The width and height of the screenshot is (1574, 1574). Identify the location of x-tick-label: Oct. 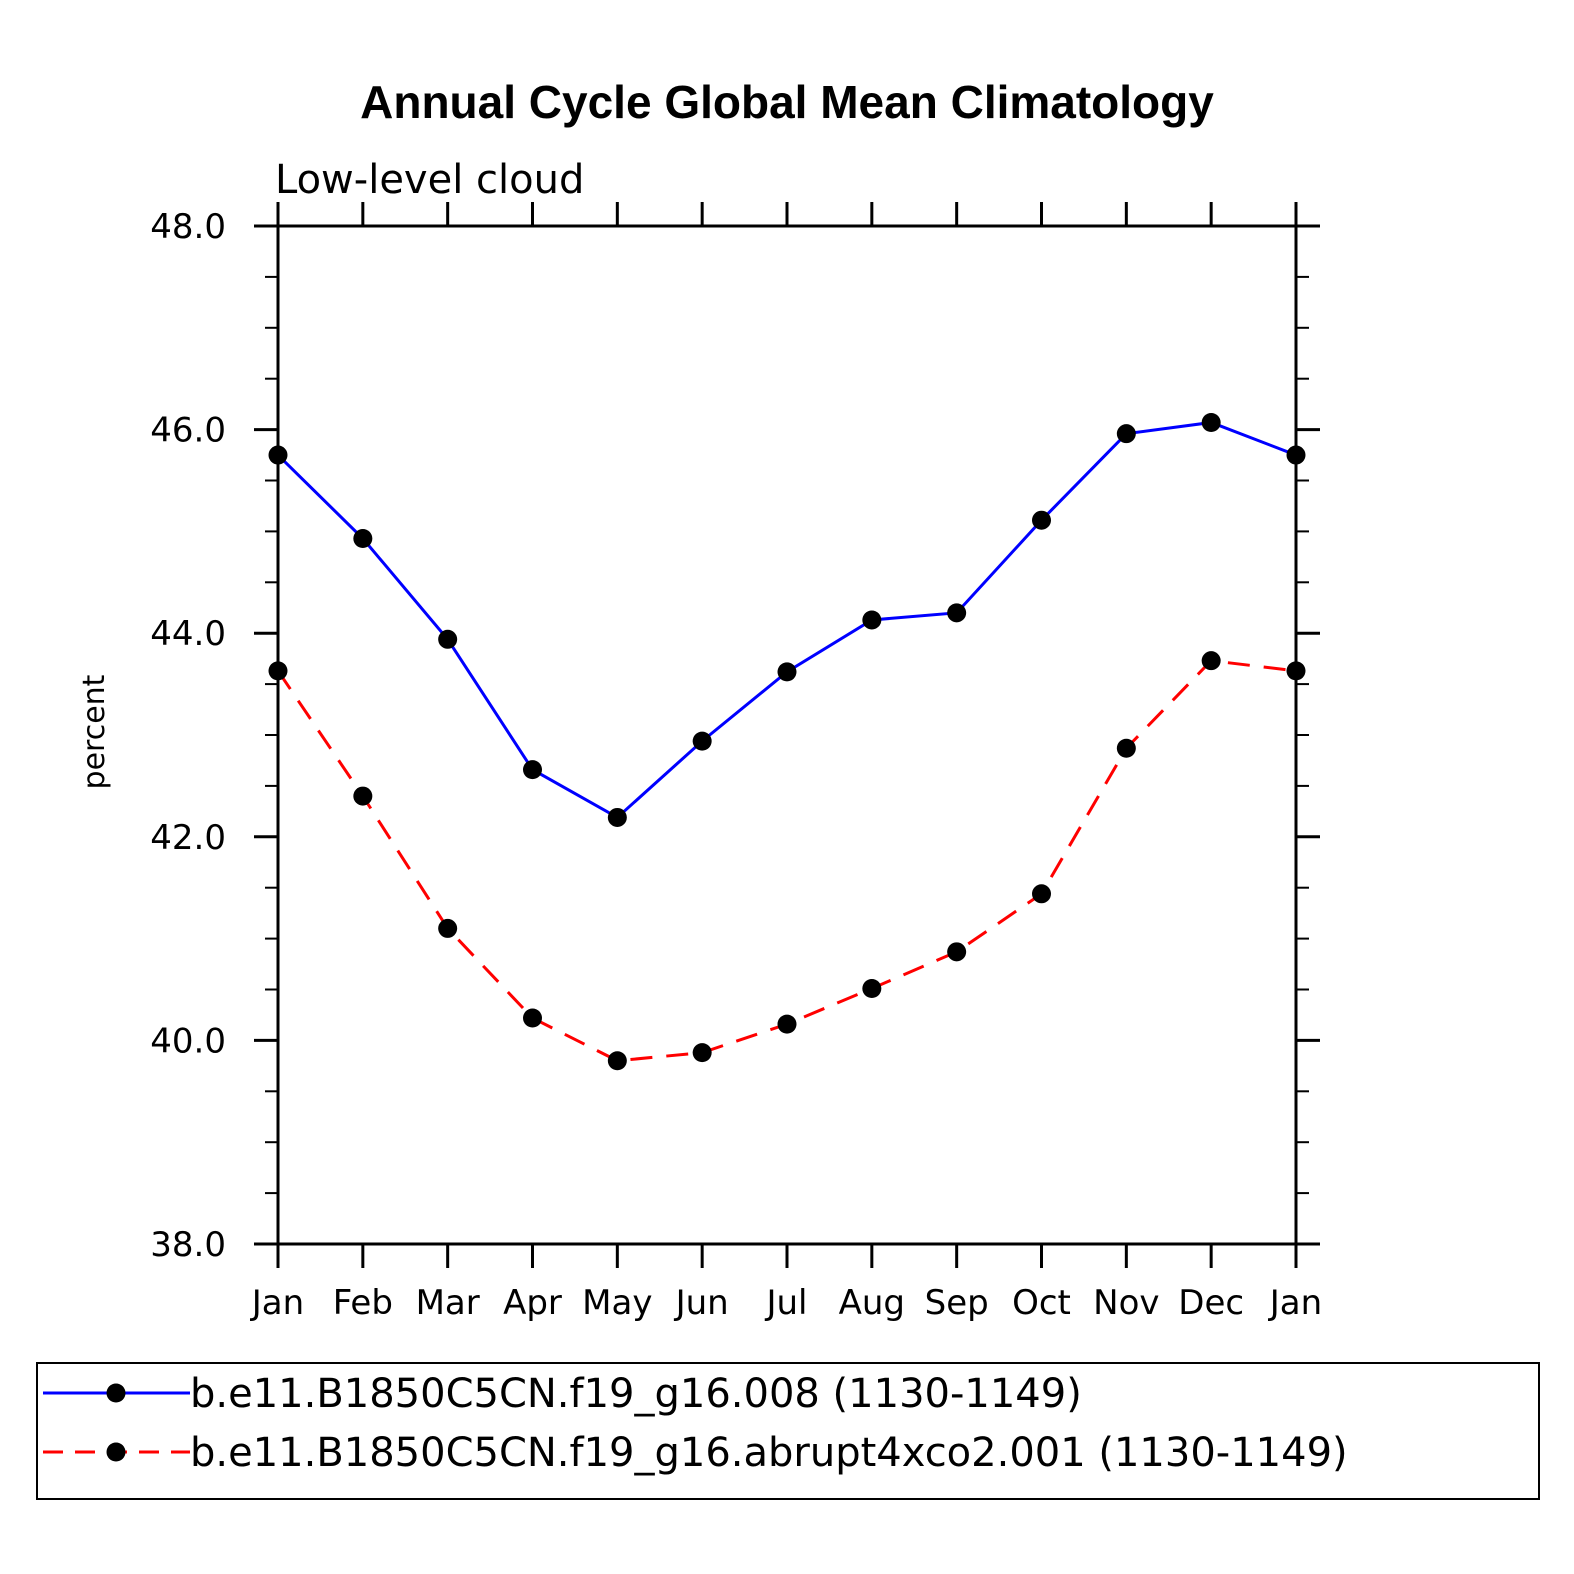
(1041, 1303).